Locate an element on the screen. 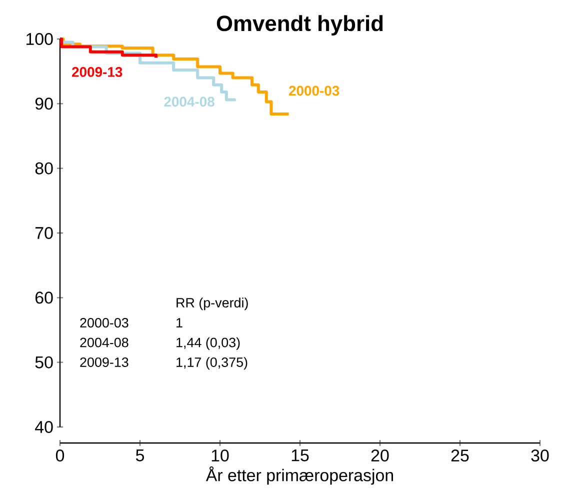 The height and width of the screenshot is (498, 569). x-tick-label: 15 is located at coordinates (300, 456).